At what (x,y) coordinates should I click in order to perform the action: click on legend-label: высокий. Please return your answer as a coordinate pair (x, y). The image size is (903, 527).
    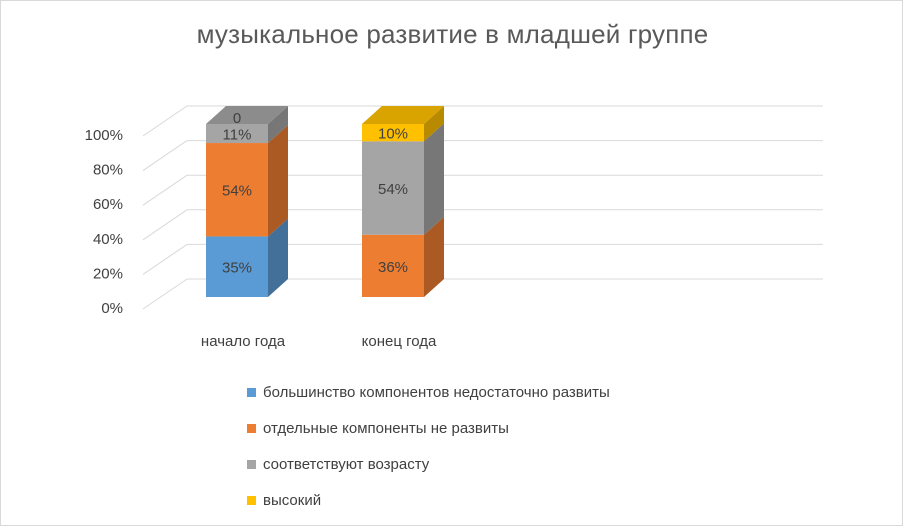
    Looking at the image, I should click on (292, 500).